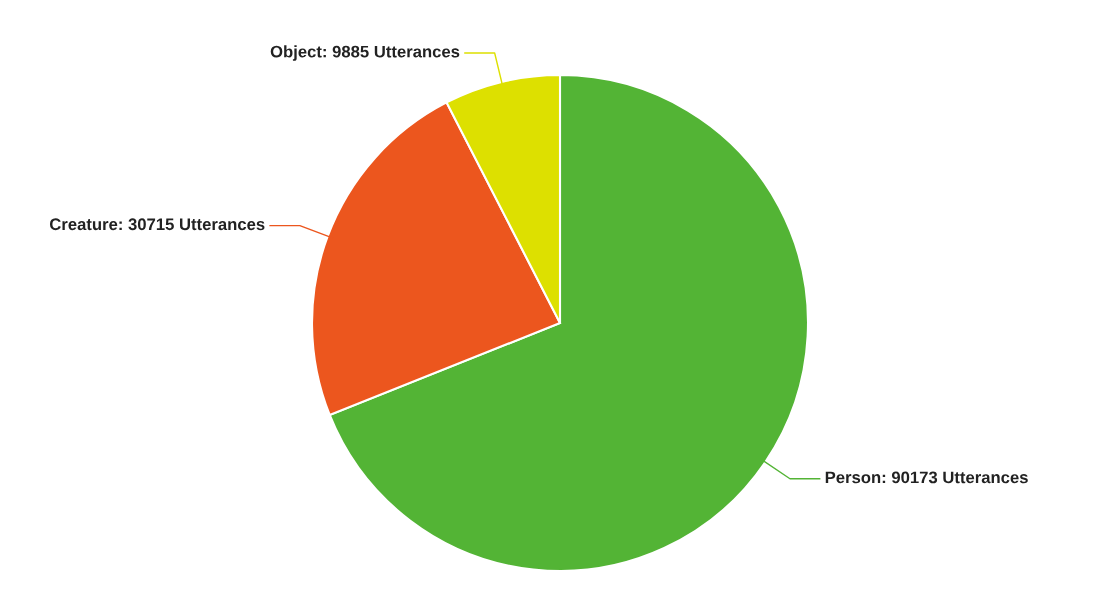 The image size is (1115, 595). Describe the element at coordinates (157, 224) in the screenshot. I see `slice-label: Creature: 30715 Utterances` at that location.